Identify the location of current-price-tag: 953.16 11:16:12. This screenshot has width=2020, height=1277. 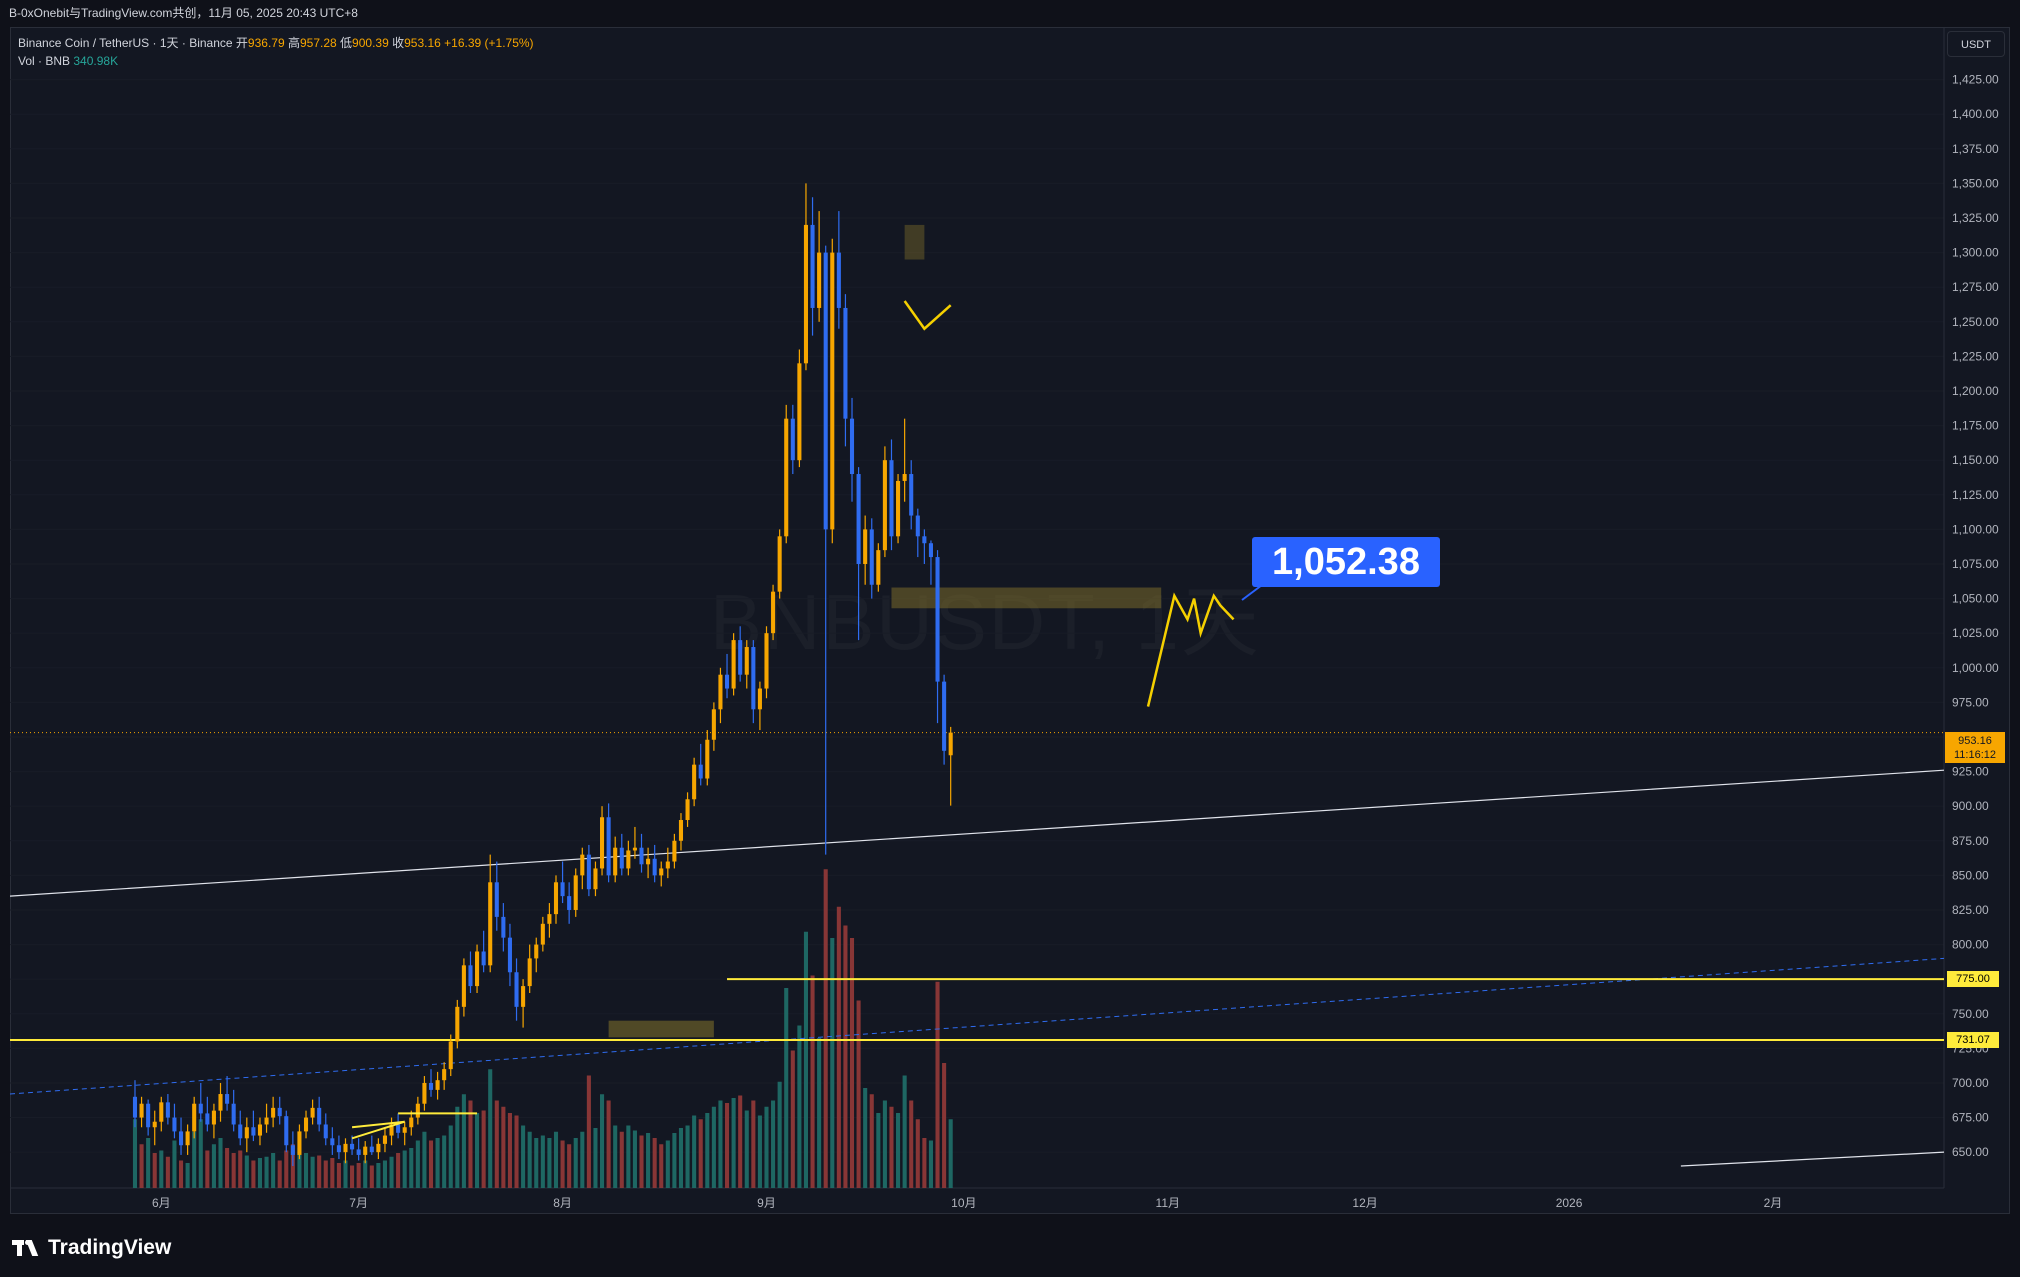
(1975, 747).